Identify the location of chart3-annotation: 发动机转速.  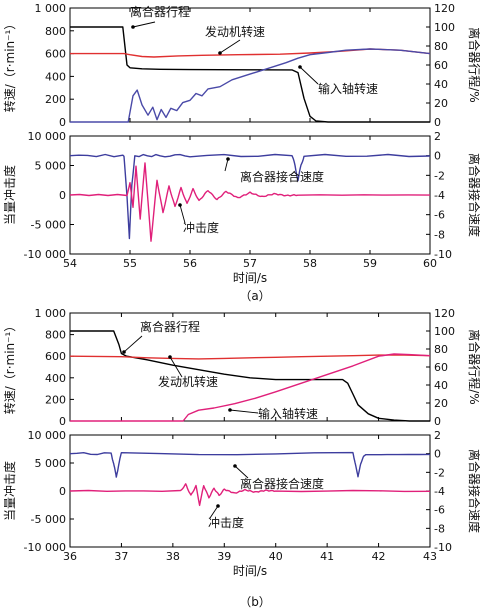
(188, 381).